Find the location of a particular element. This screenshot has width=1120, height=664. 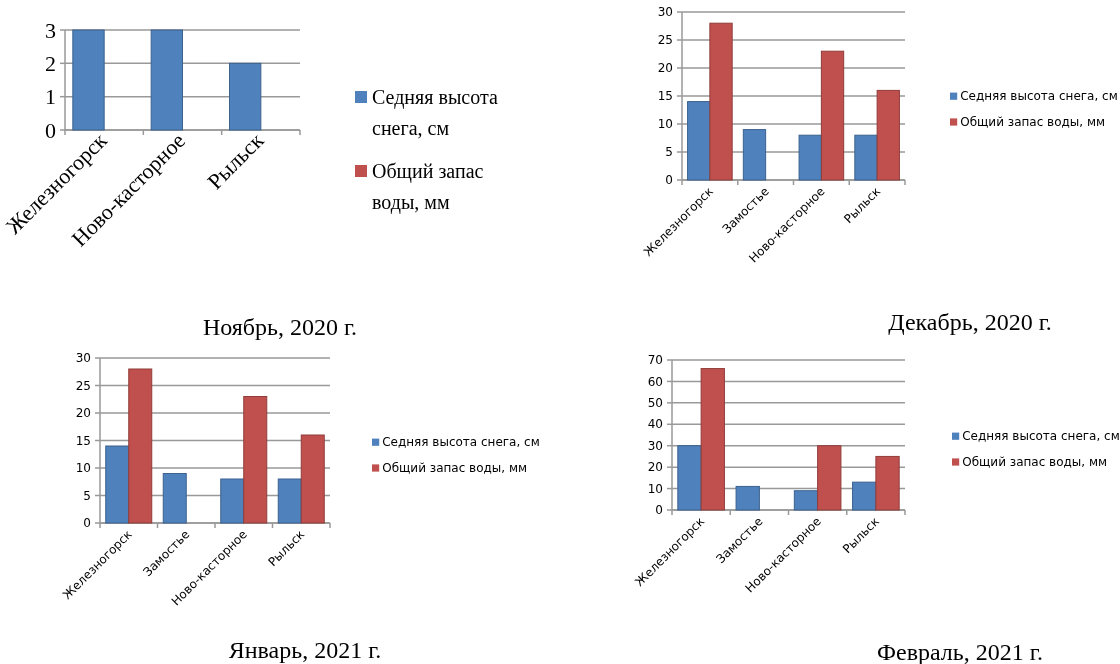

y-tick-label: 60 is located at coordinates (655, 381).